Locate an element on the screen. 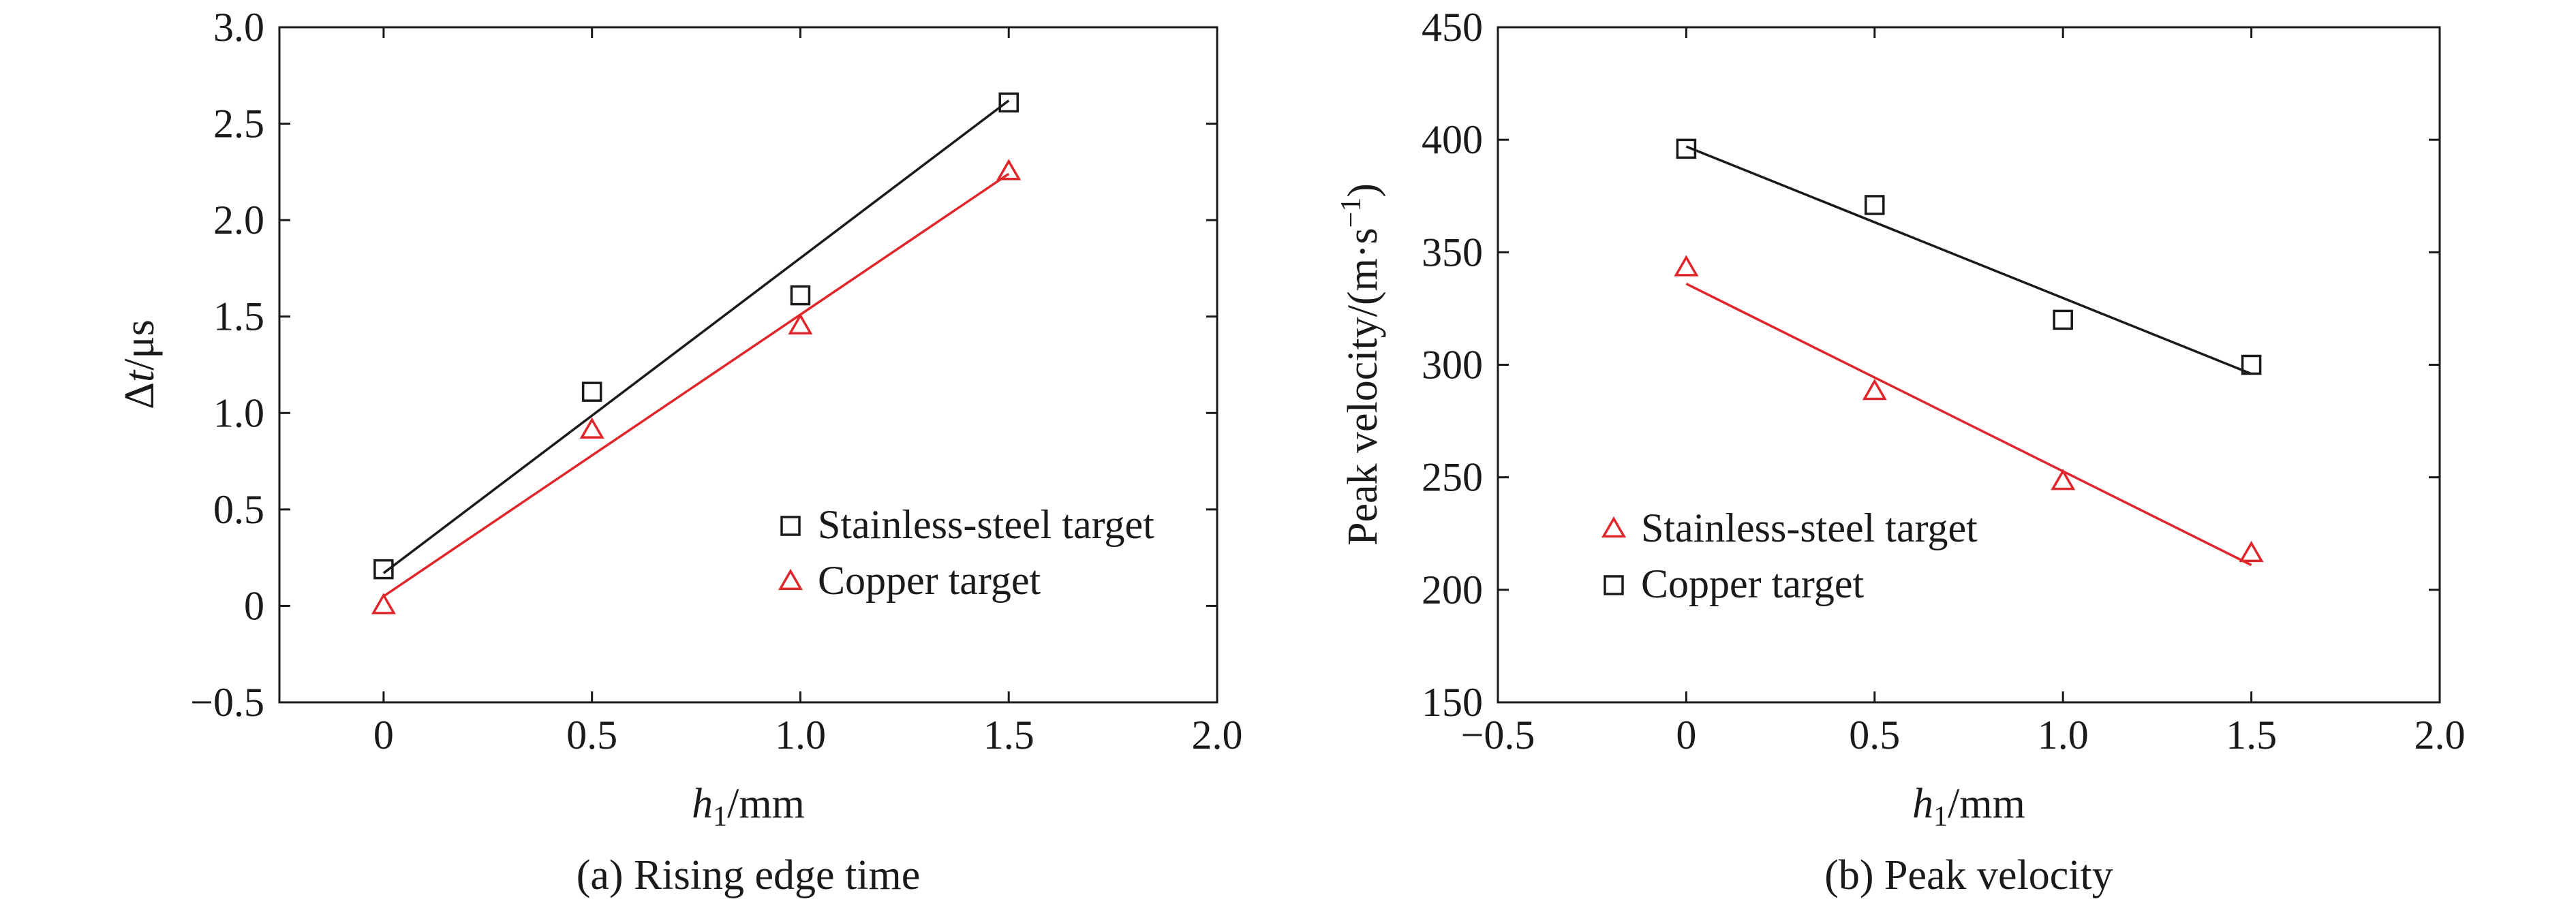 The width and height of the screenshot is (2576, 906). y-tick-label-b: 200 is located at coordinates (1452, 589).